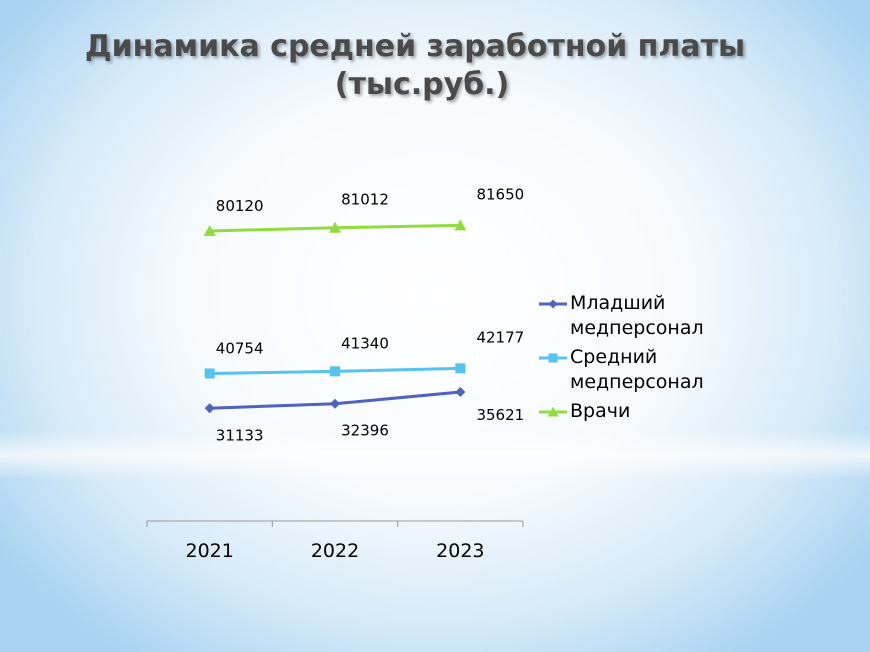  Describe the element at coordinates (365, 200) in the screenshot. I see `data-label: 81012` at that location.